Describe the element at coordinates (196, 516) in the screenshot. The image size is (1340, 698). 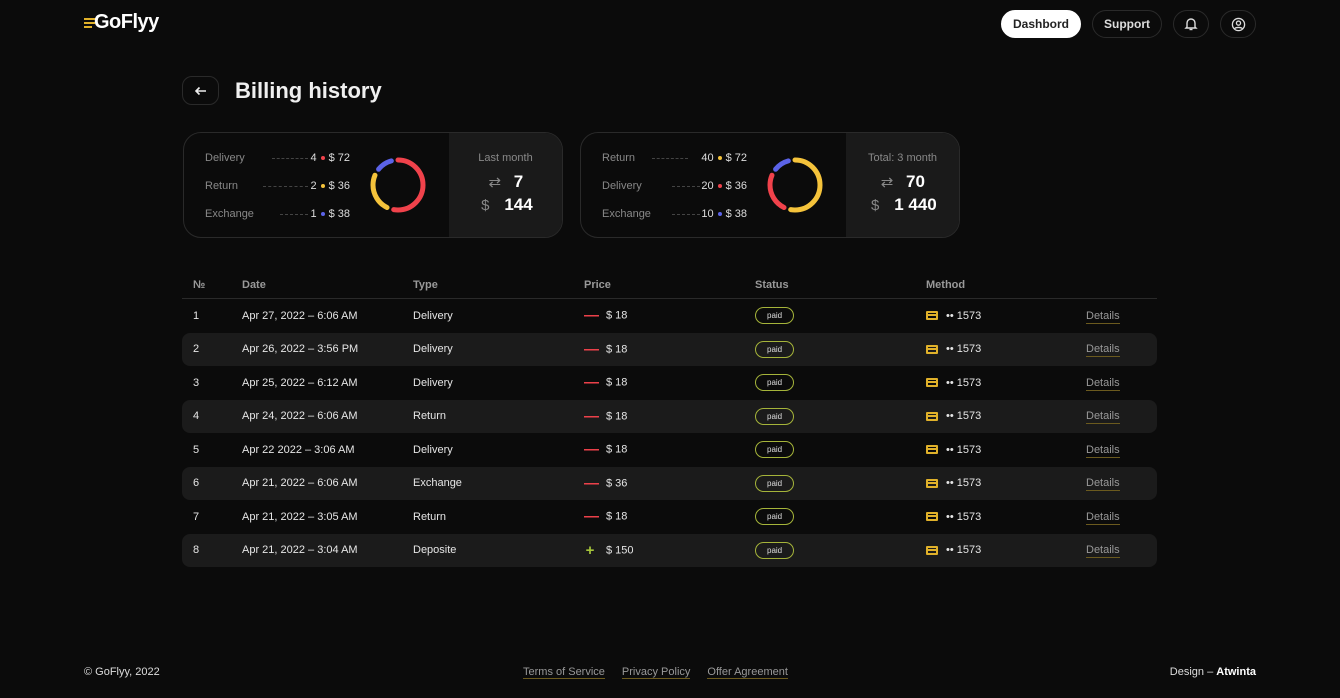
I see `row-number: 7` at that location.